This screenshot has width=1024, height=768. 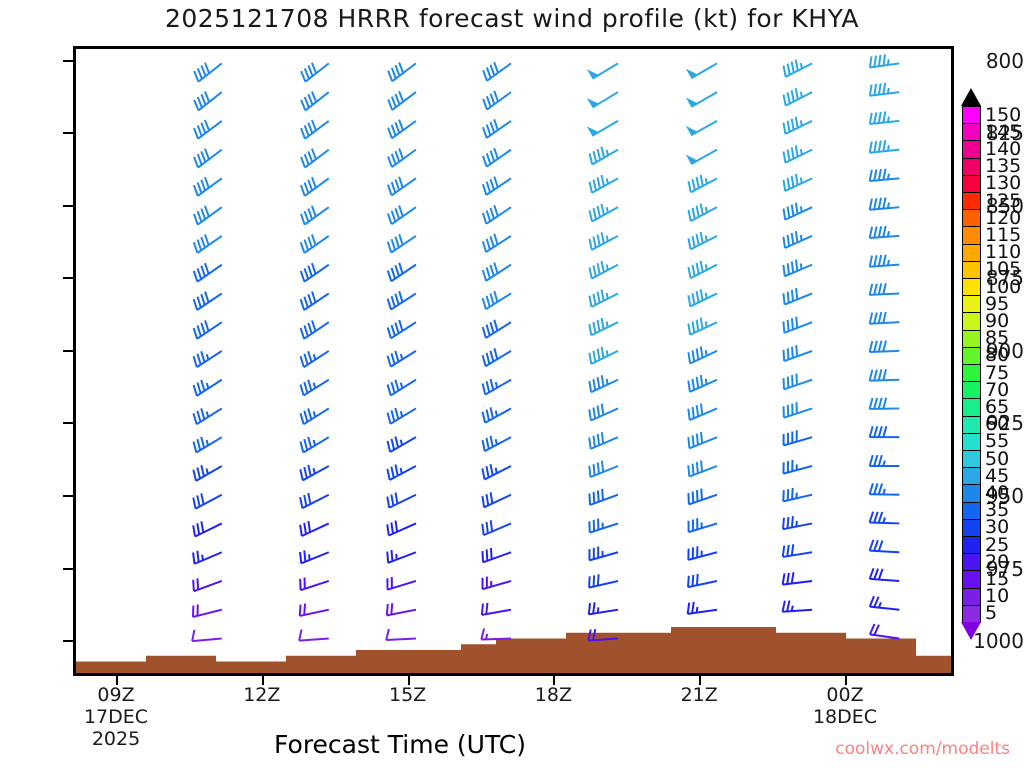 I want to click on y-axis-tick-label: 900, so click(x=1004, y=350).